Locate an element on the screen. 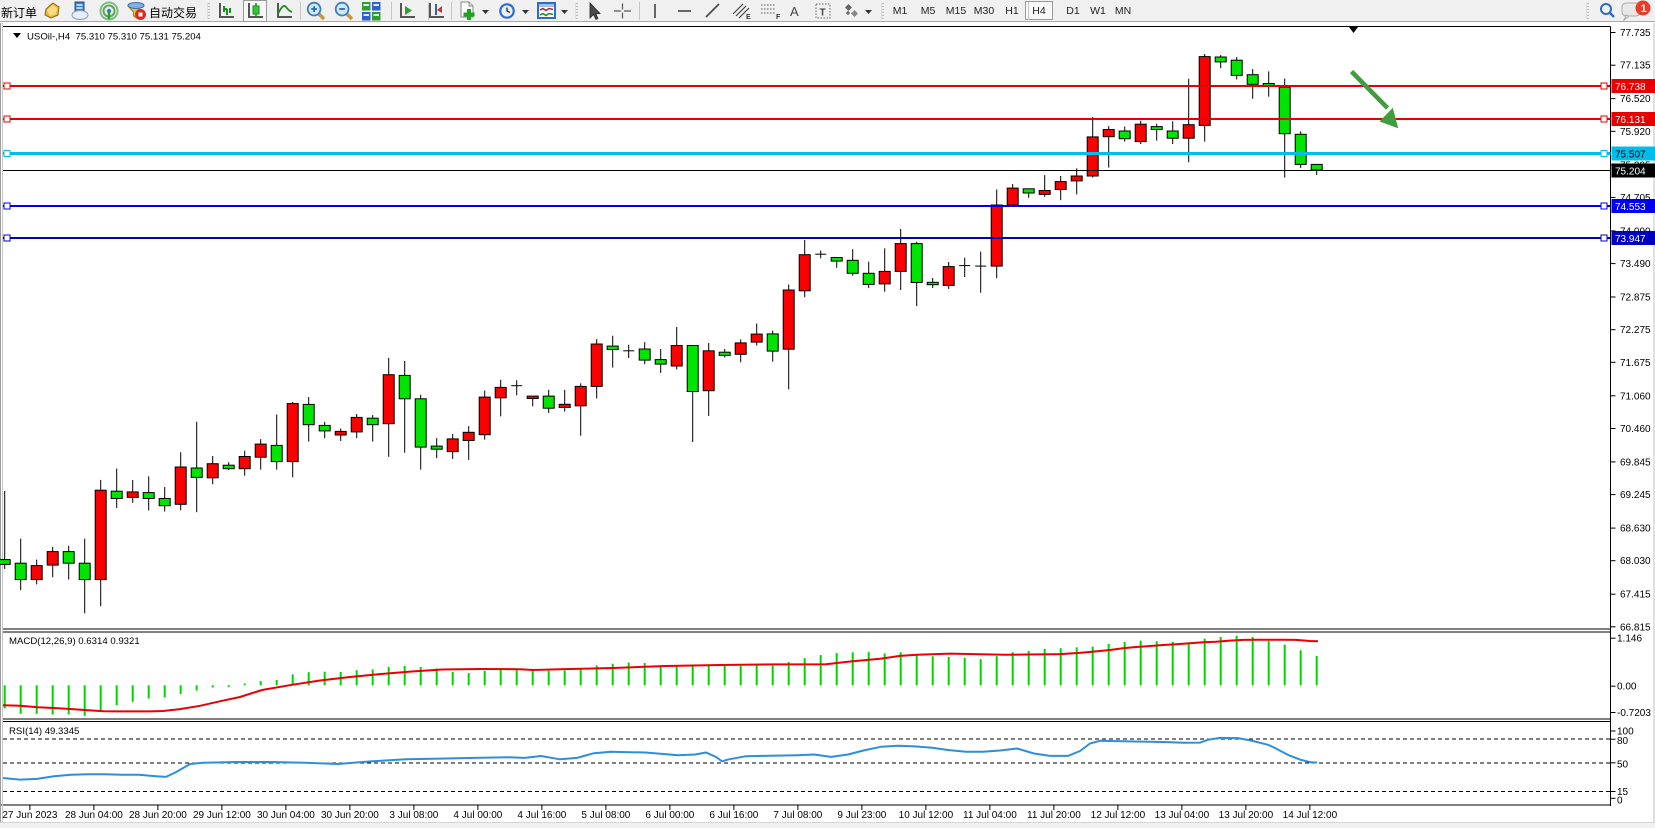  svg-text:USOil-,H4 75.310 75.310 75.13: USOil-,H4 75.310 75.310 75.131 75.204 is located at coordinates (114, 37).